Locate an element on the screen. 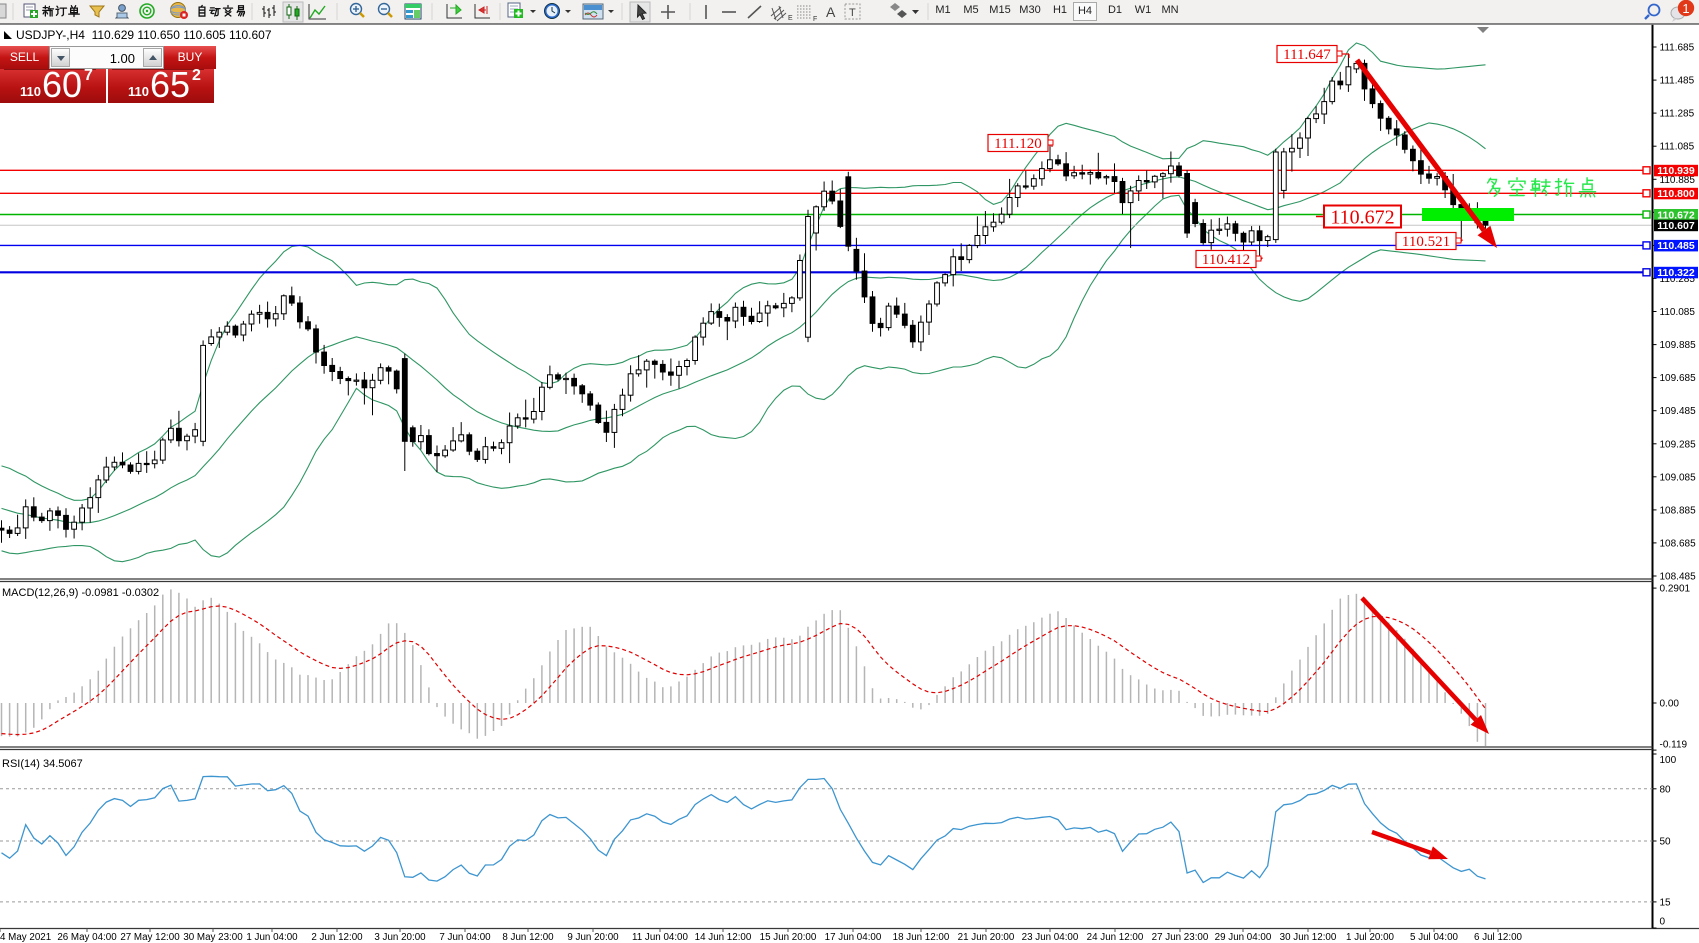 This screenshot has height=943, width=1699. svg-text: 21 Jun 20:00 is located at coordinates (986, 937).